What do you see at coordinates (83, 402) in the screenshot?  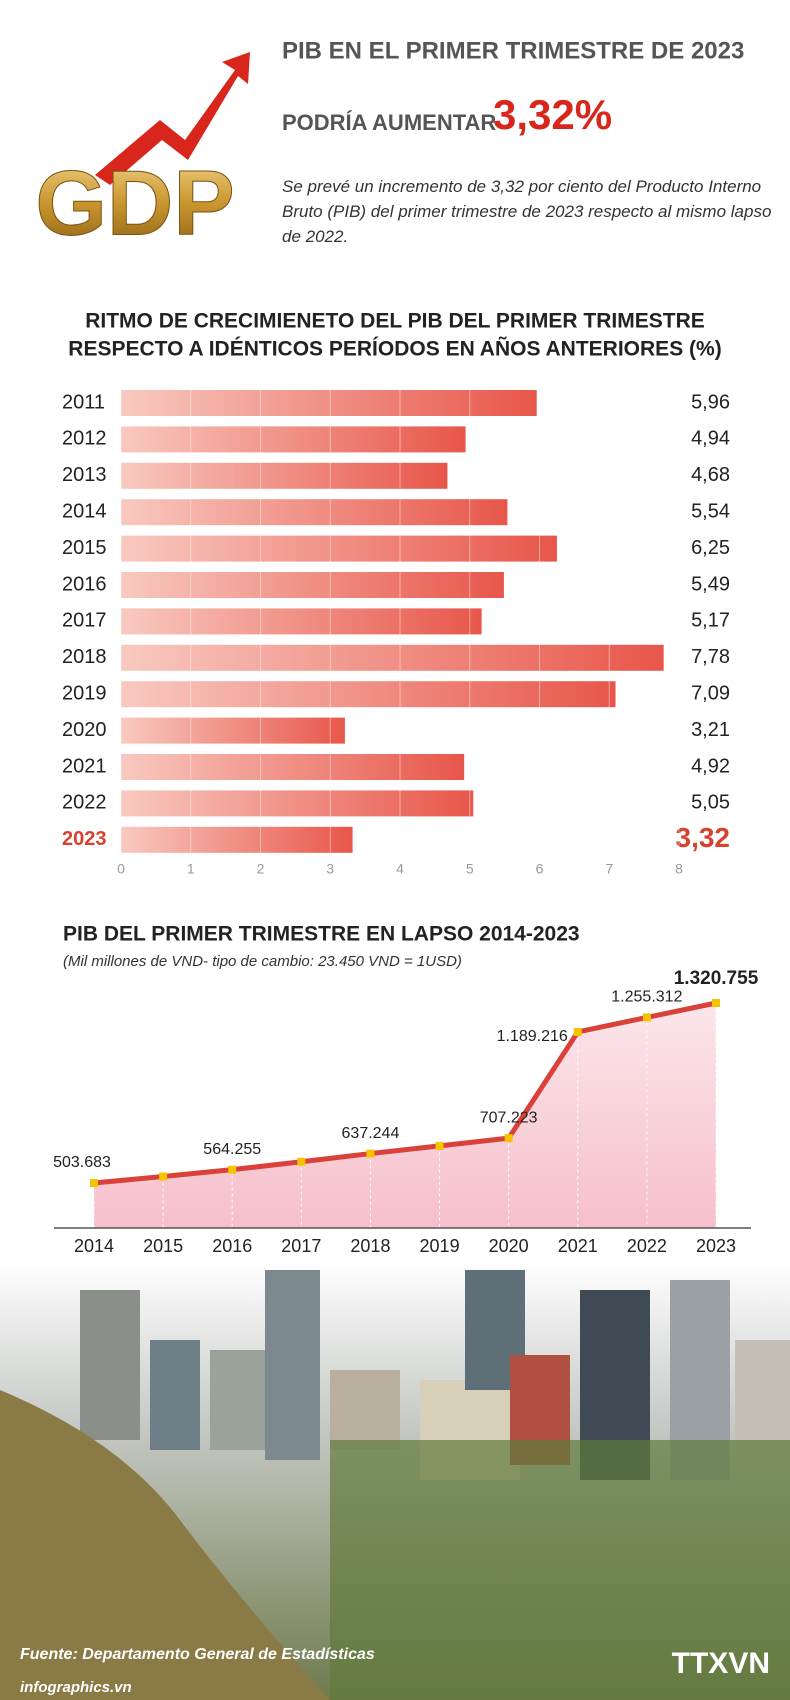 I see `category-label: 2011` at bounding box center [83, 402].